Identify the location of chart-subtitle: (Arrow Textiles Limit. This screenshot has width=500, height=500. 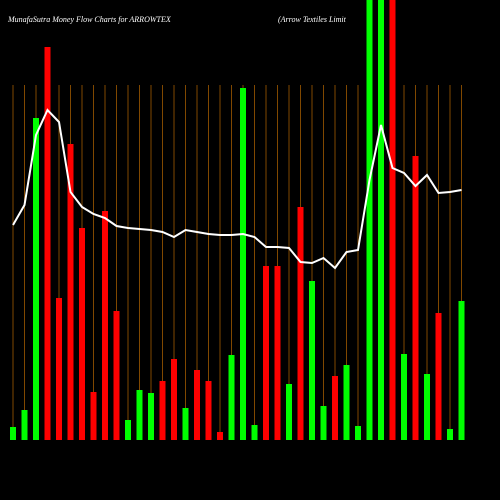
(312, 19).